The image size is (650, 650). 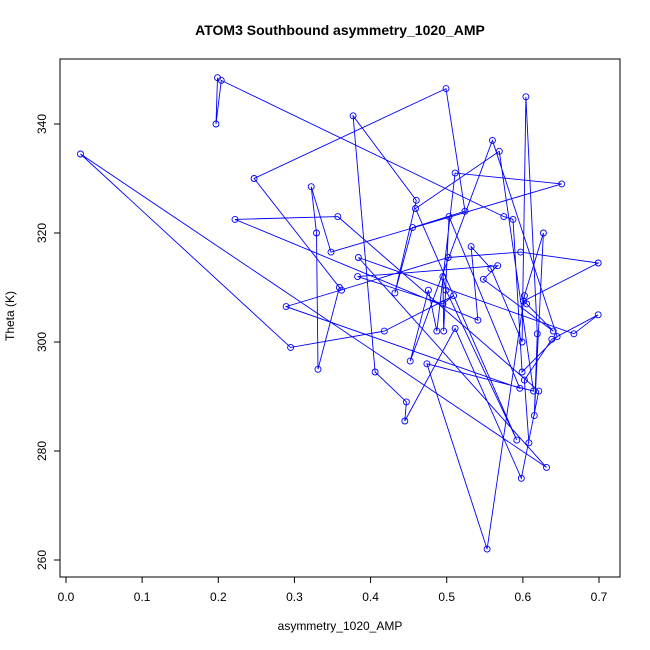 What do you see at coordinates (446, 597) in the screenshot?
I see `x-tick-label: 0.5` at bounding box center [446, 597].